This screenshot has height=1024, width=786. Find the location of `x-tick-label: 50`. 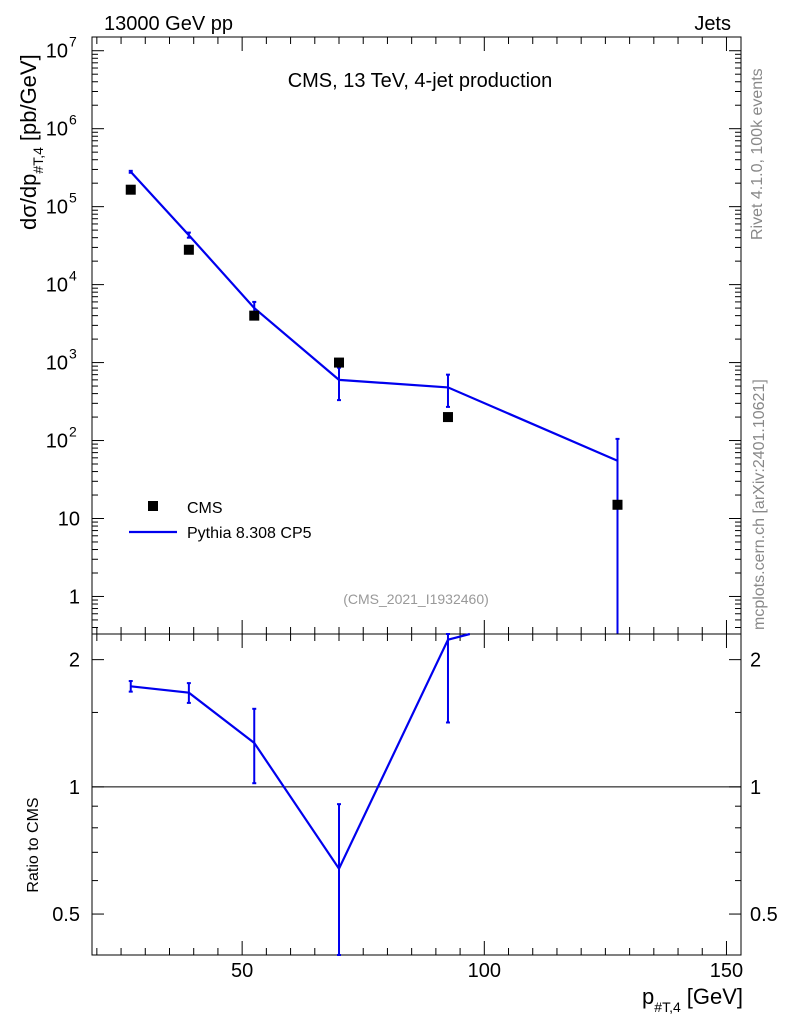

x-tick-label: 50 is located at coordinates (242, 971).